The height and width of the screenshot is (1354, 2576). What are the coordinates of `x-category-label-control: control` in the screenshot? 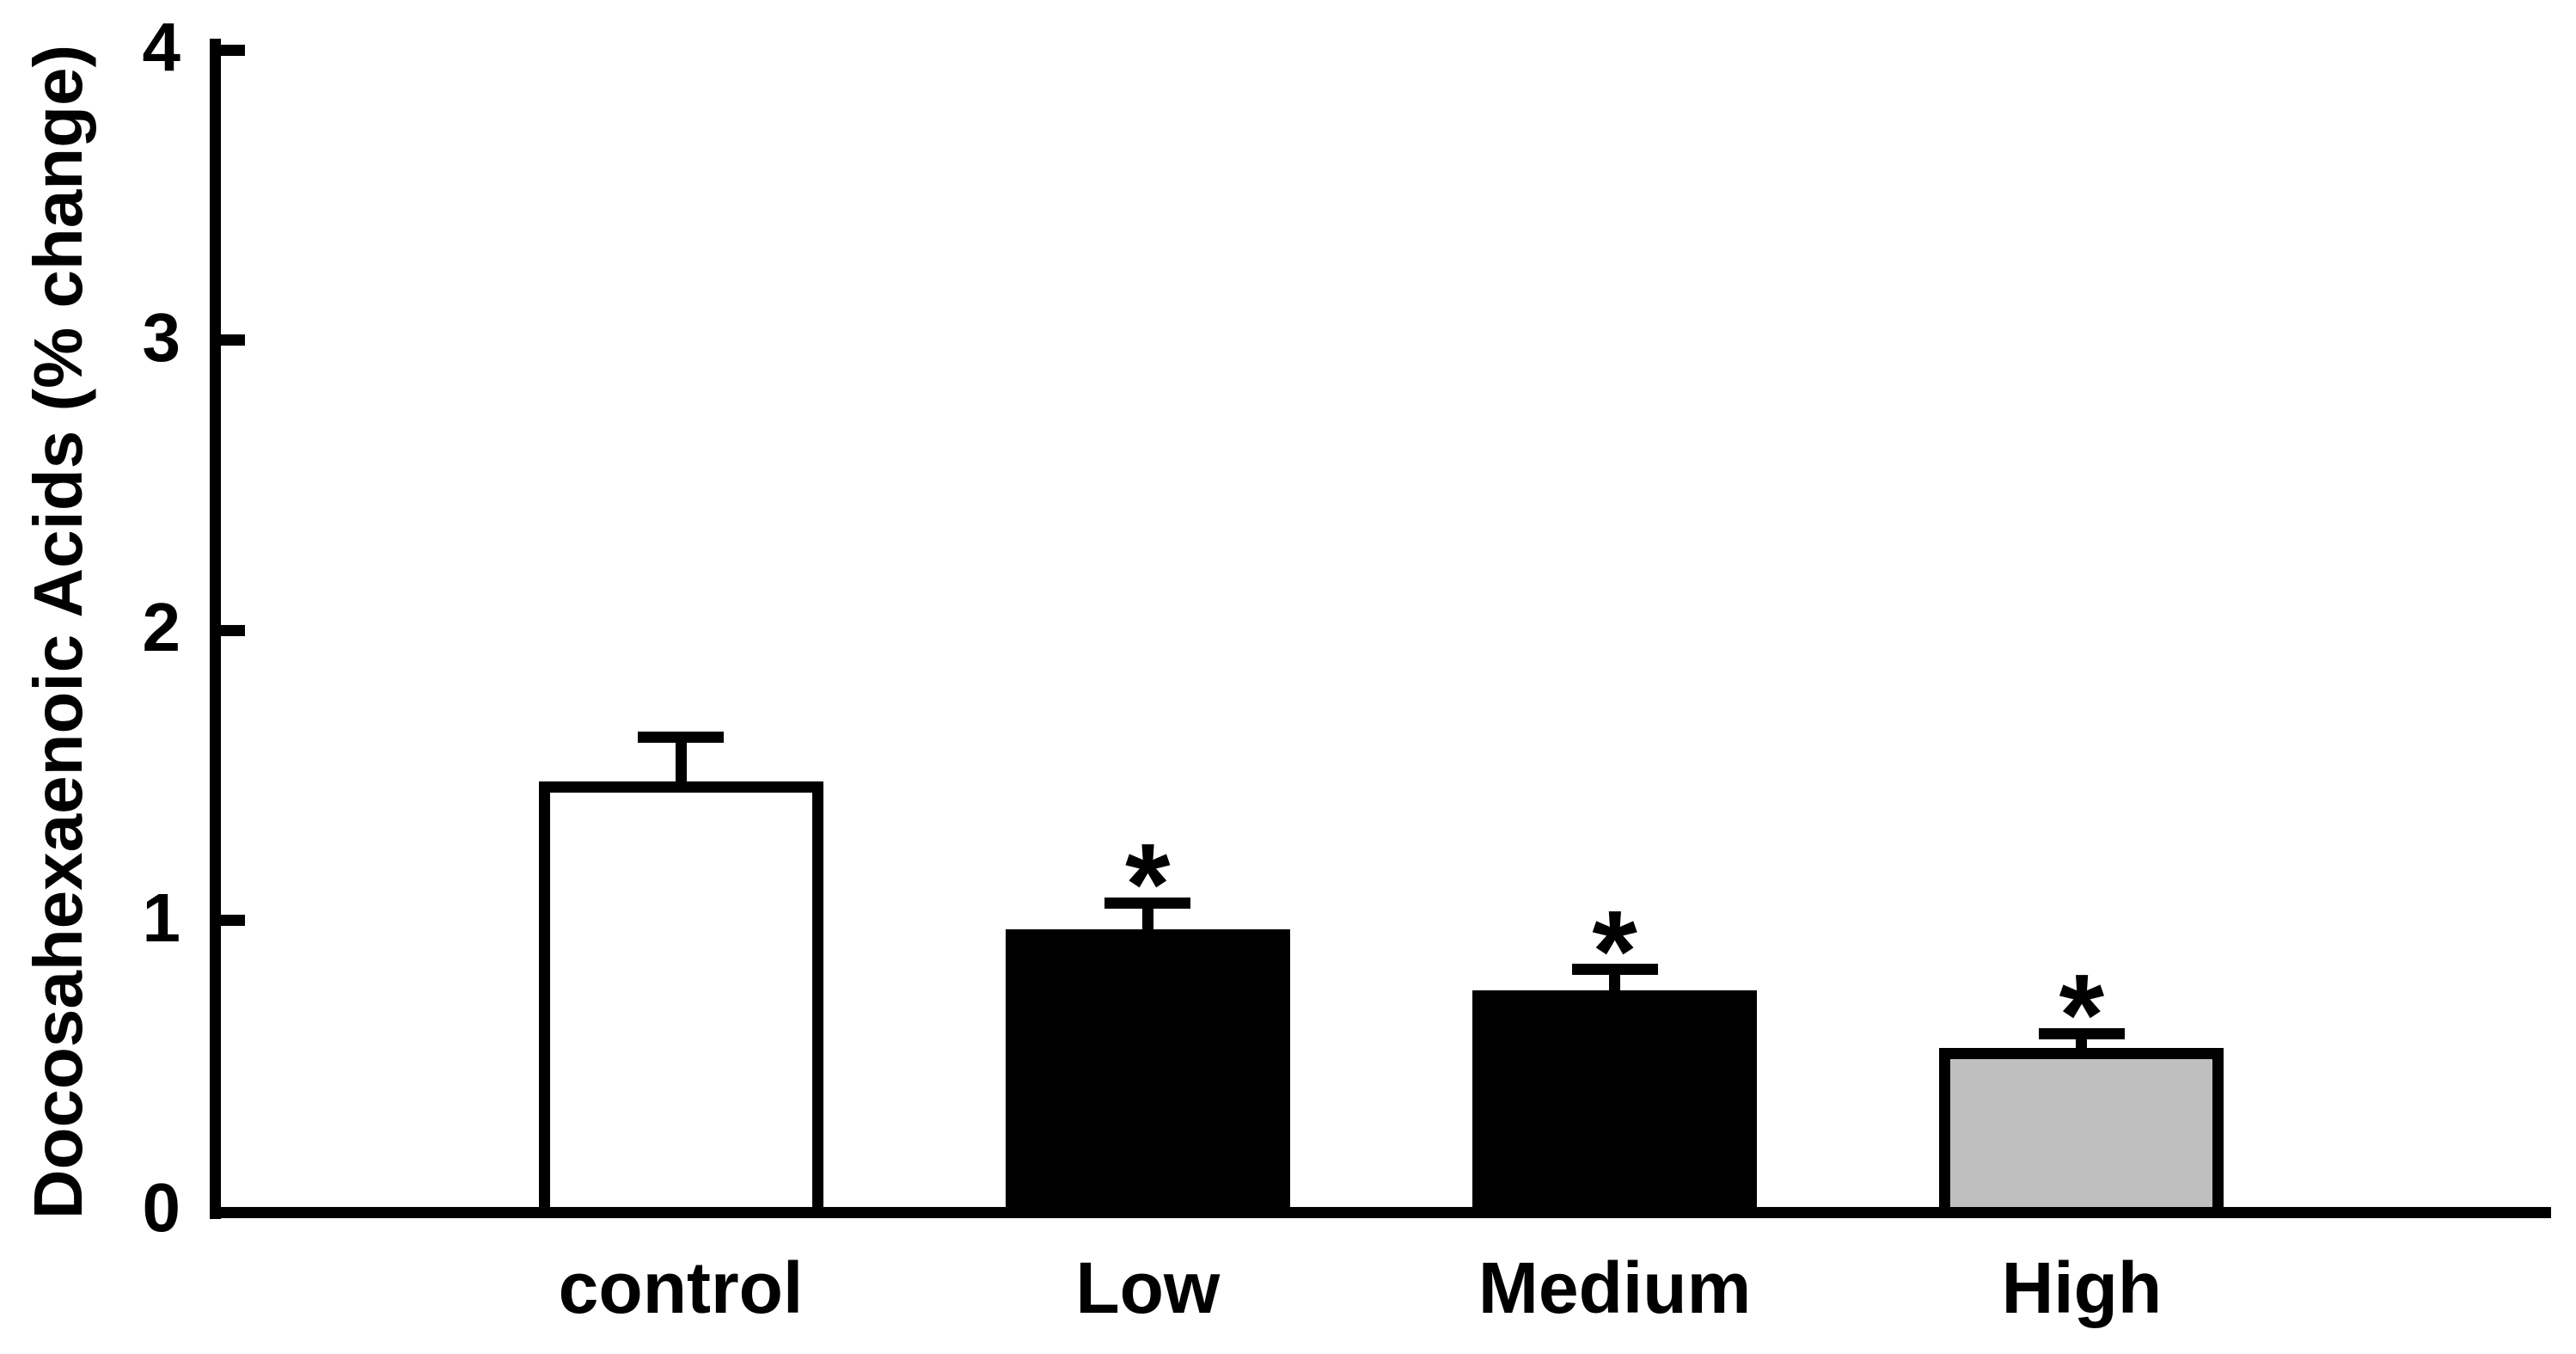 It's located at (681, 1287).